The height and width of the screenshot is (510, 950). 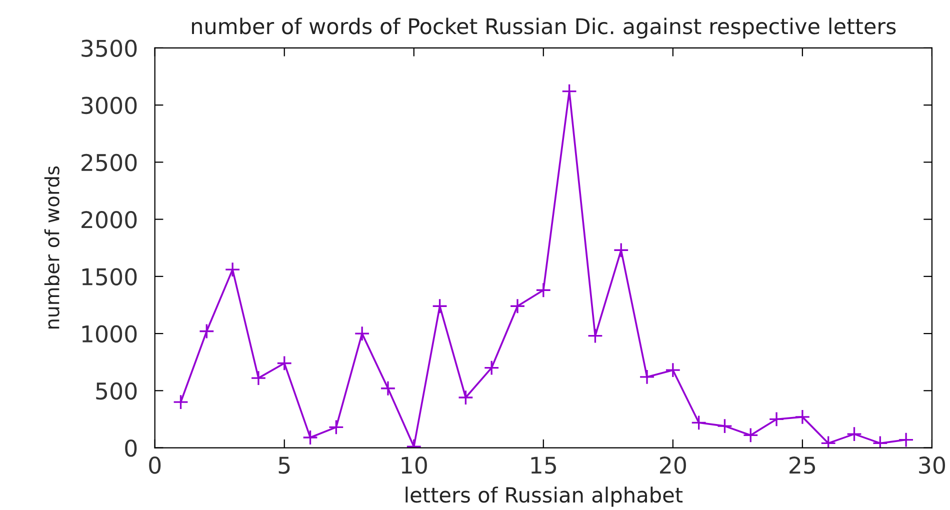 What do you see at coordinates (109, 334) in the screenshot?
I see `y-tick-label: 1000` at bounding box center [109, 334].